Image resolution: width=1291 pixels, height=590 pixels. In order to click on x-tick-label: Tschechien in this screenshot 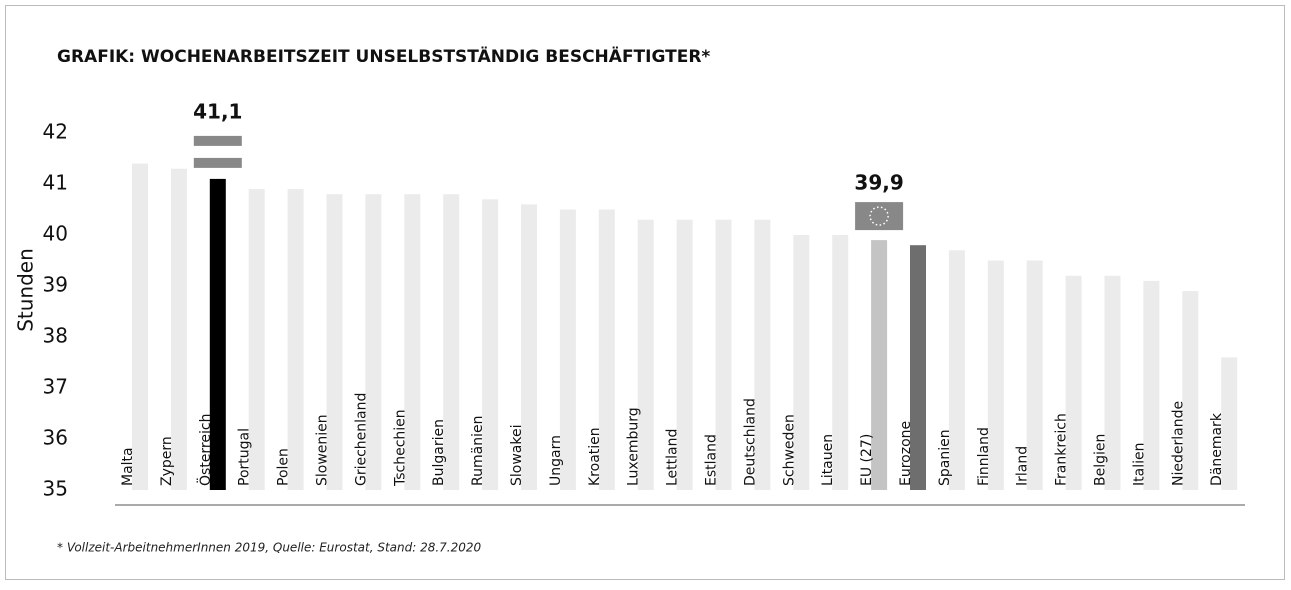, I will do `click(400, 448)`.